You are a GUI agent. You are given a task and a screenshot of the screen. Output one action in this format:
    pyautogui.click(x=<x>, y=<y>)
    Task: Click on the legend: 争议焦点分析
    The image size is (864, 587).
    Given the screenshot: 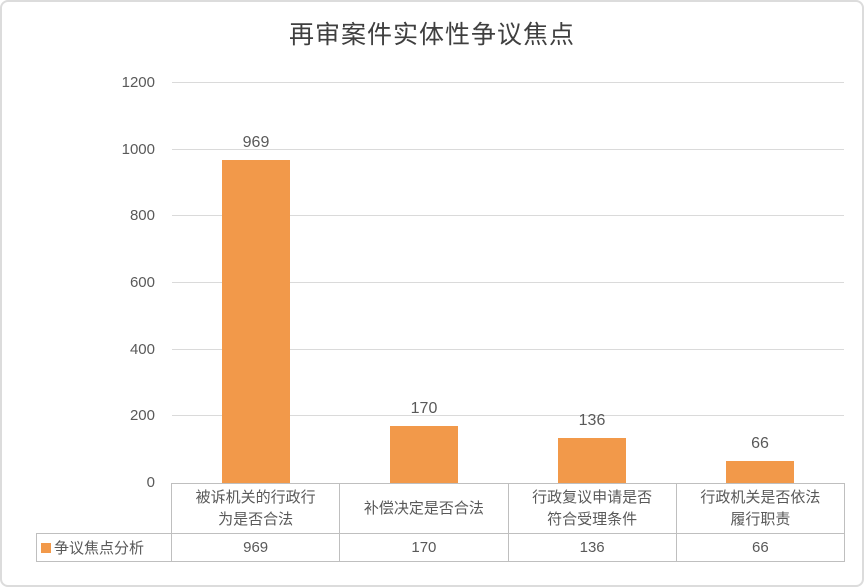 What is the action you would take?
    pyautogui.click(x=103, y=547)
    